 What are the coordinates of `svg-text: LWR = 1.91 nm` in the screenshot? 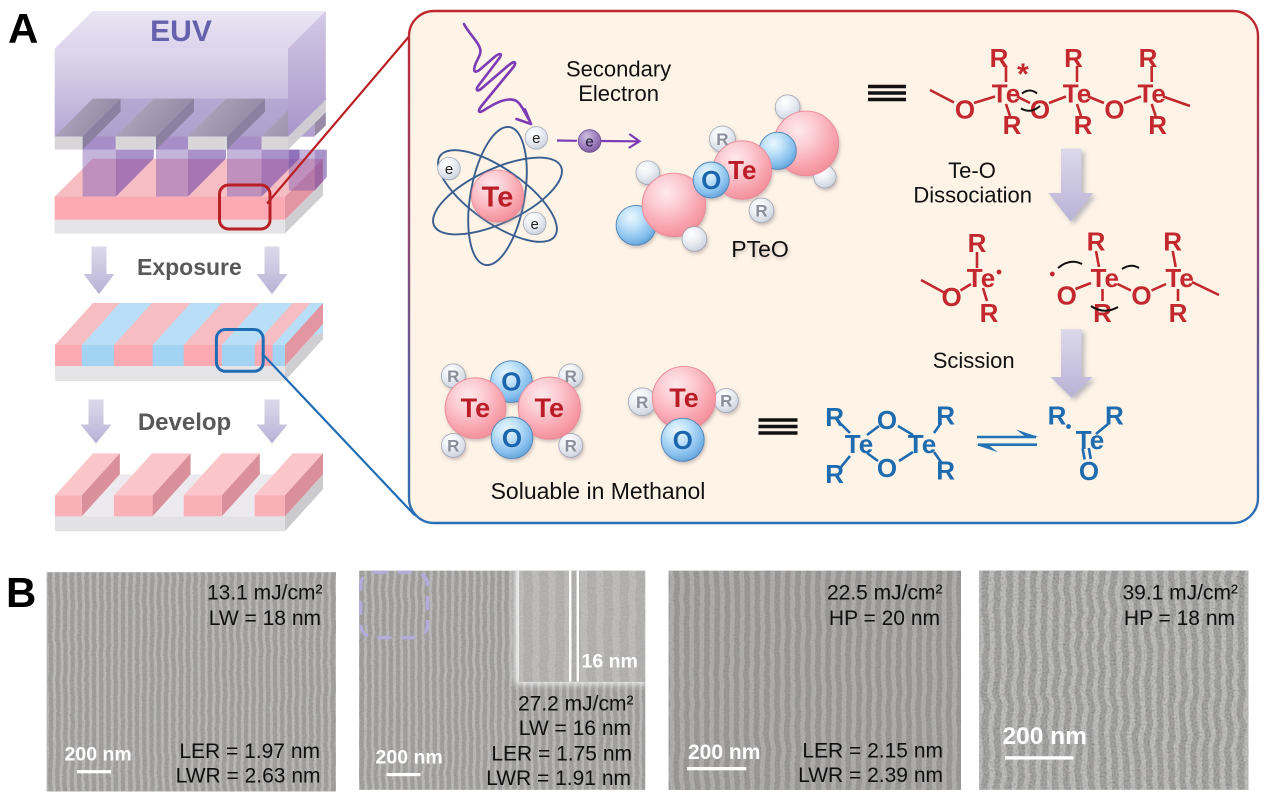 It's located at (558, 778).